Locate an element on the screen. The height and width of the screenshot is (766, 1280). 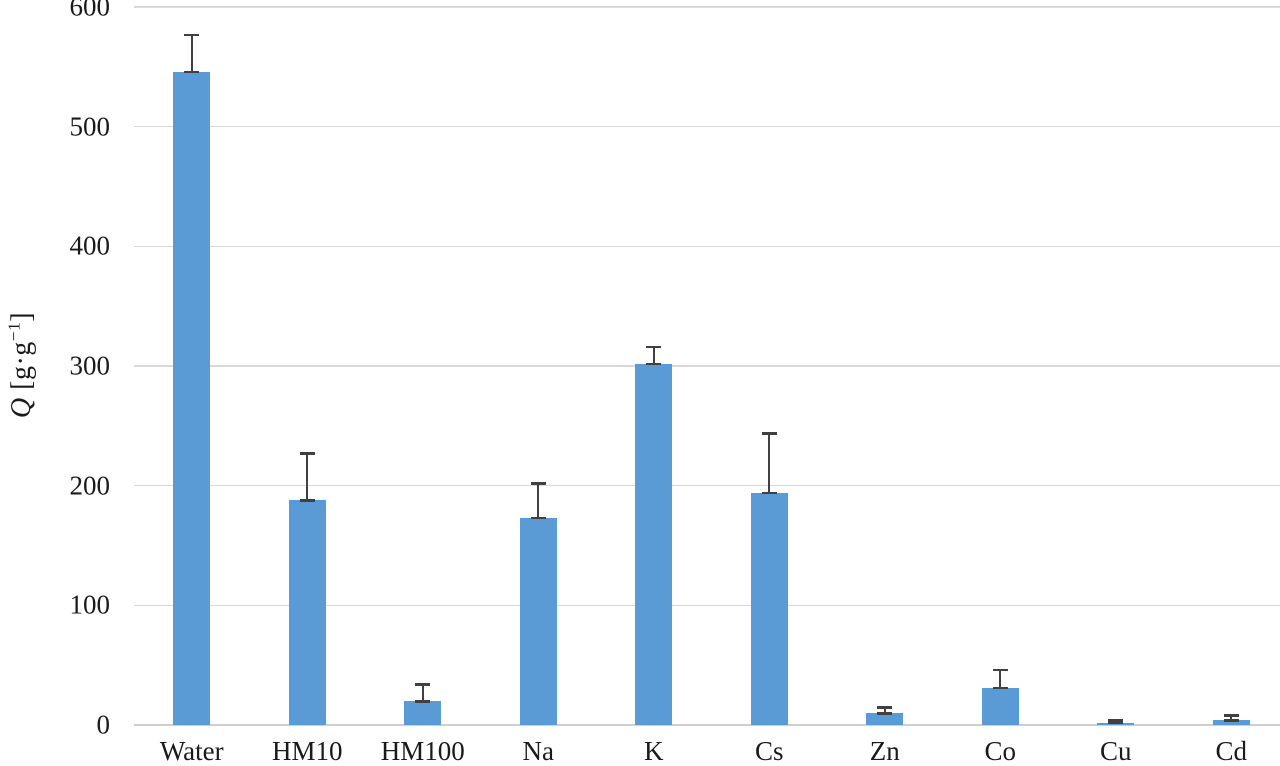
y-tick-label-0: 0 is located at coordinates (103, 724).